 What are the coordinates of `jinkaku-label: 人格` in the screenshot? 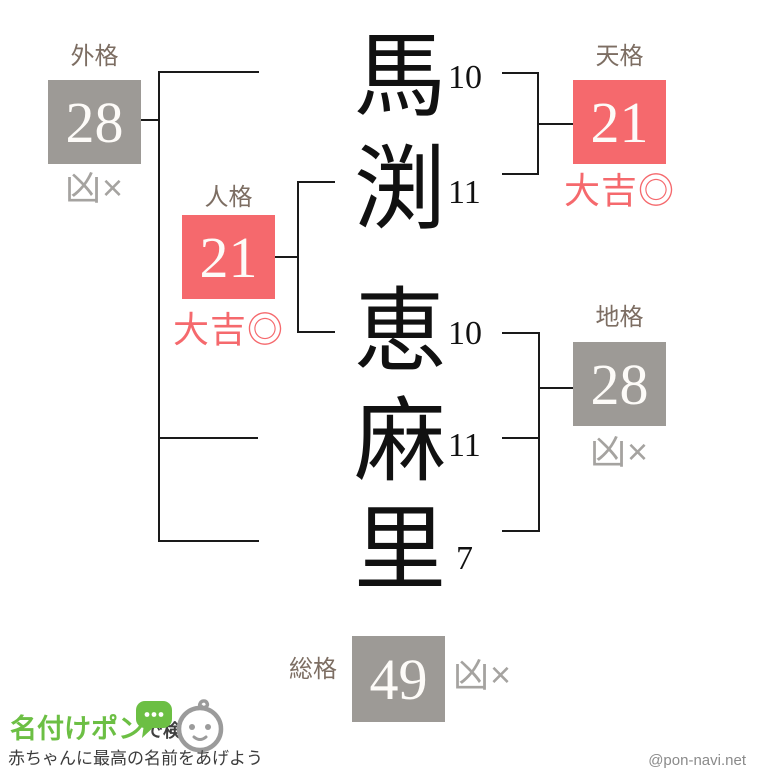 It's located at (228, 197).